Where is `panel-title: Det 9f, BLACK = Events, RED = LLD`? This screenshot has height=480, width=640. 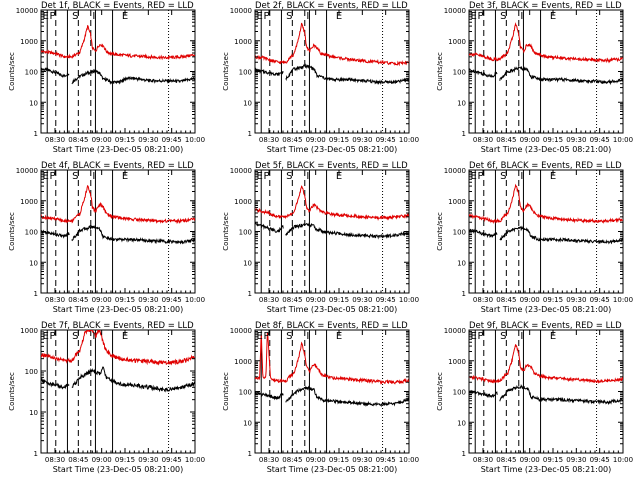 panel-title: Det 9f, BLACK = Events, RED = LLD is located at coordinates (545, 326).